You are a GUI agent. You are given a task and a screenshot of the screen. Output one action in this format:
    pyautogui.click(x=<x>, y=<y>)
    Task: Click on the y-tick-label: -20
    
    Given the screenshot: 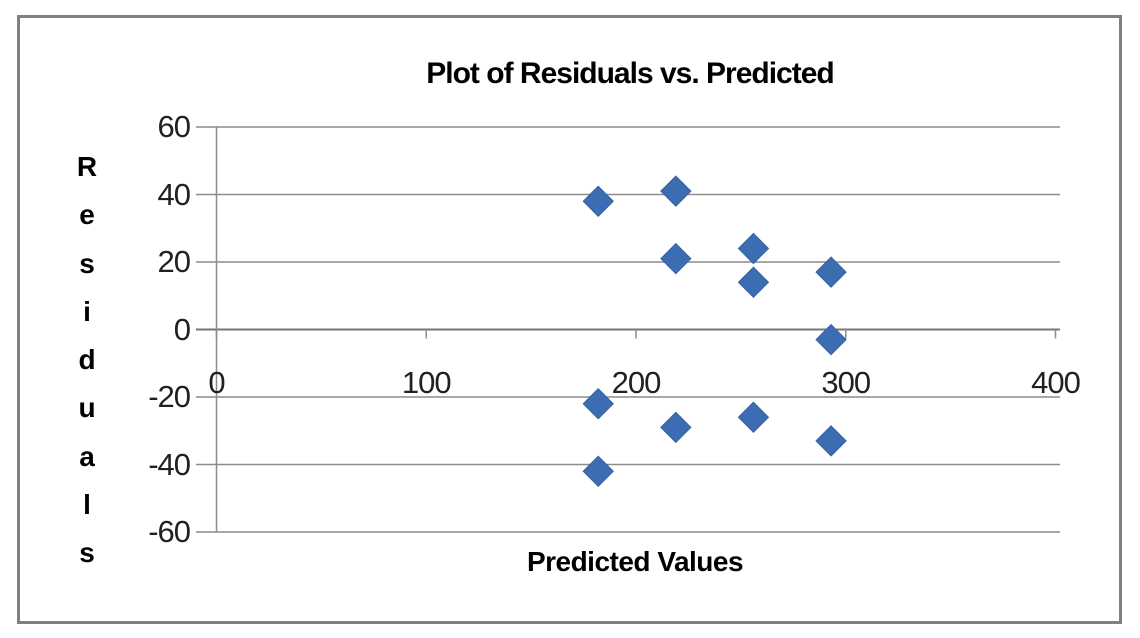 What is the action you would take?
    pyautogui.click(x=169, y=396)
    